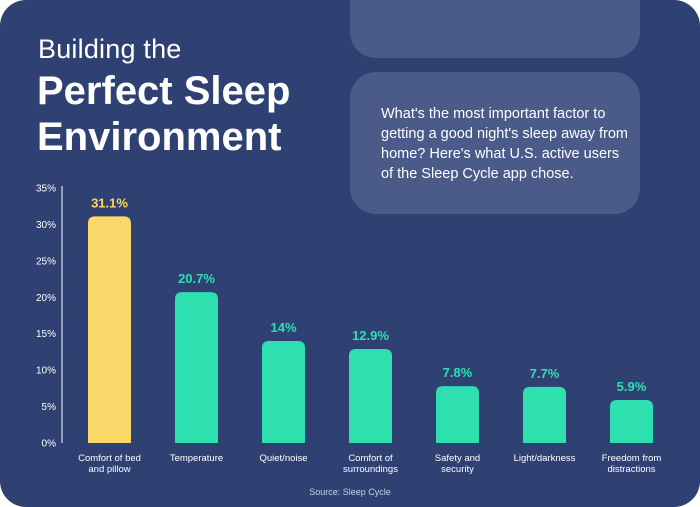 The image size is (700, 507). What do you see at coordinates (283, 327) in the screenshot?
I see `data-label: 14%` at bounding box center [283, 327].